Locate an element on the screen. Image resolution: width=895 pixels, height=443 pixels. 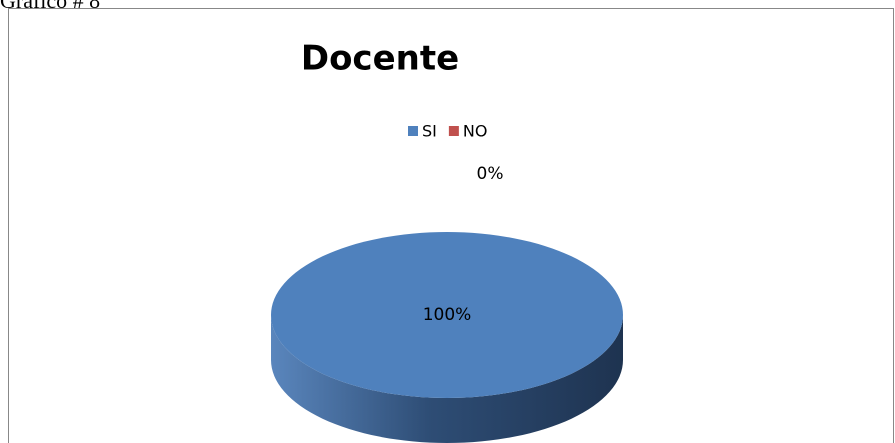
chart-title: Docente is located at coordinates (380, 59).